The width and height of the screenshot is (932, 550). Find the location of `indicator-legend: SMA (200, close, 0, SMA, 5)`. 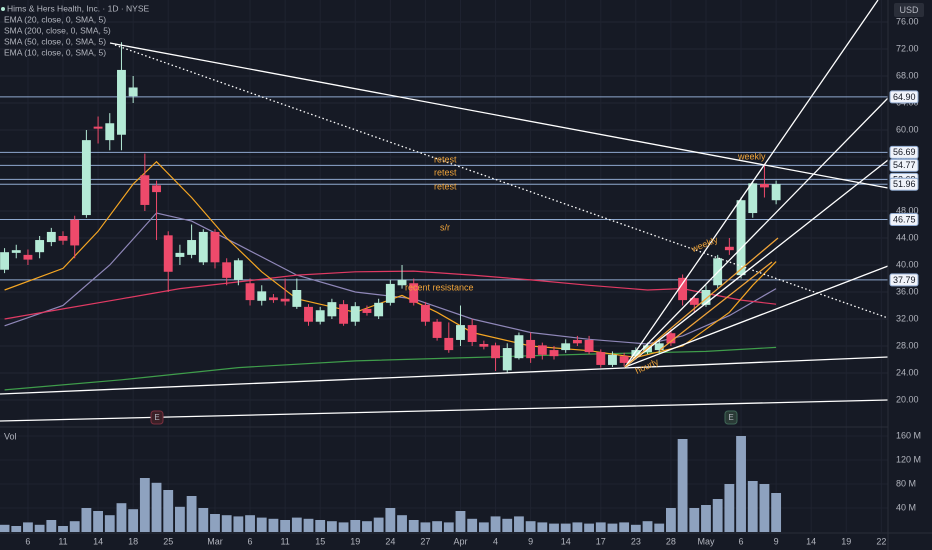

indicator-legend: SMA (200, close, 0, SMA, 5) is located at coordinates (57, 30).